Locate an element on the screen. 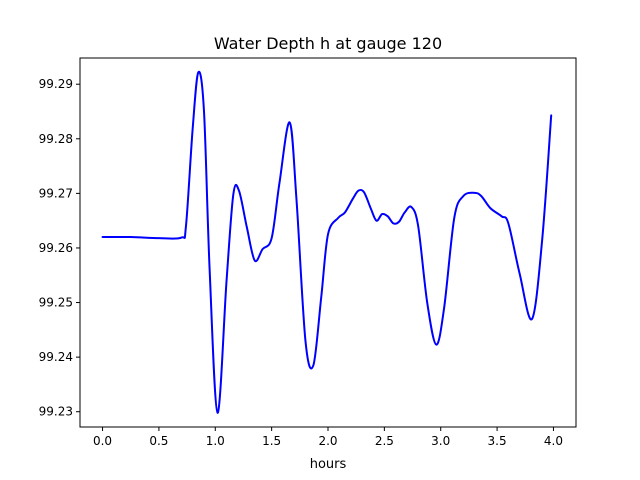 This screenshot has height=480, width=640. y-tick-label: 99.29 is located at coordinates (56, 84).